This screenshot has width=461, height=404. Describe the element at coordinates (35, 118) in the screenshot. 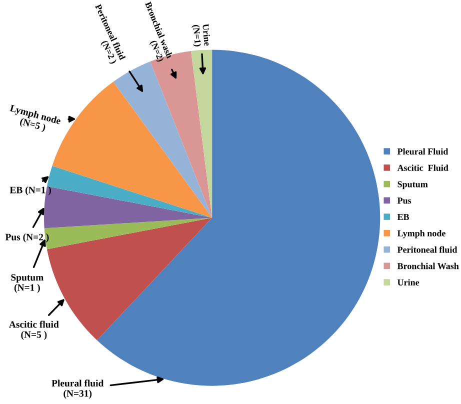

I see `text: Lymph node (N=5 )` at that location.